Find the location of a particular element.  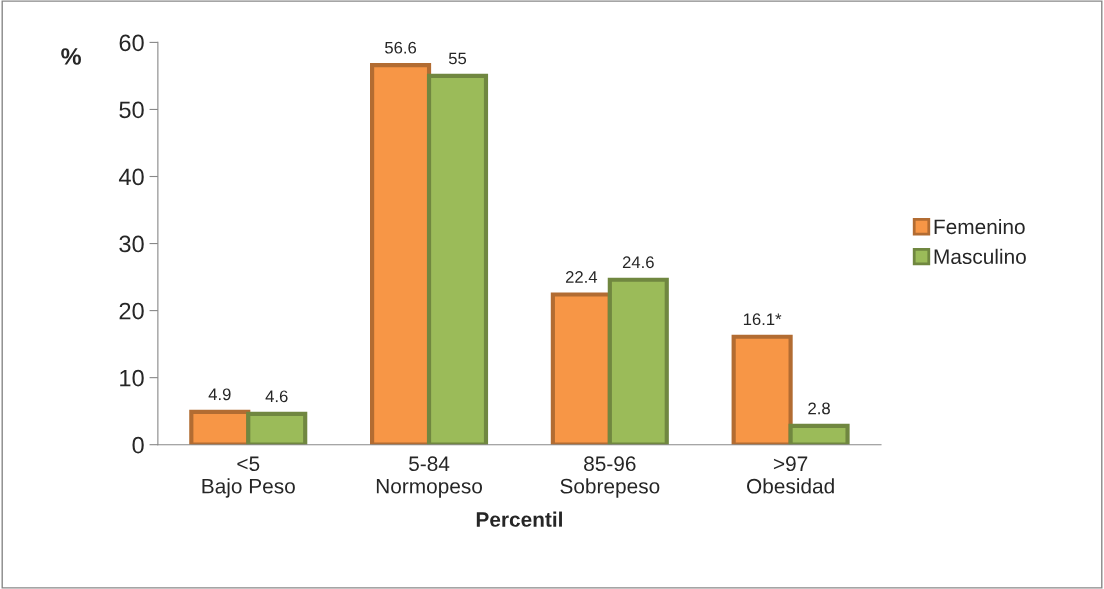

y-tick-label: 60 is located at coordinates (131, 43).